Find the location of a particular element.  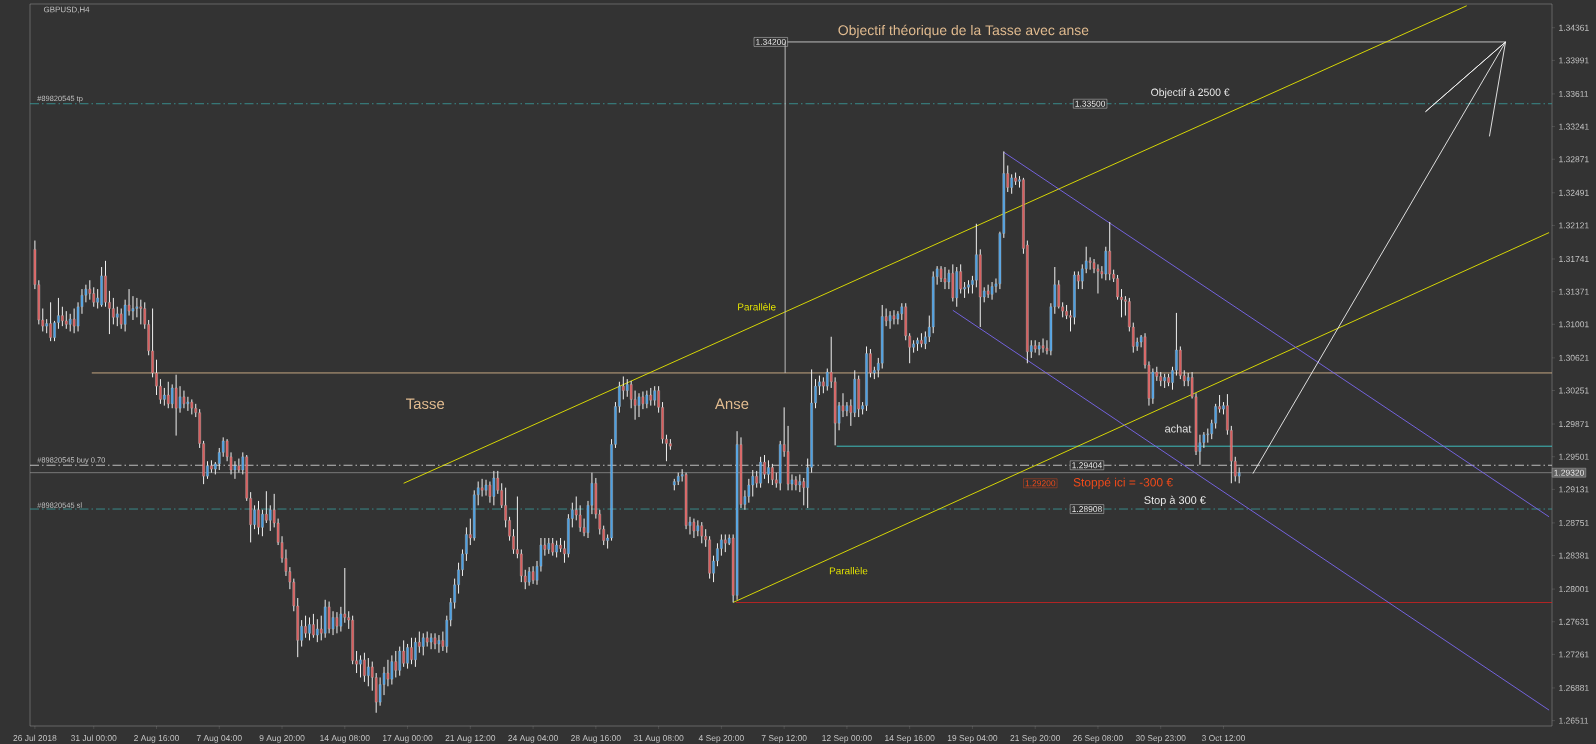

ref-line-label: 1.29320 is located at coordinates (1569, 472).